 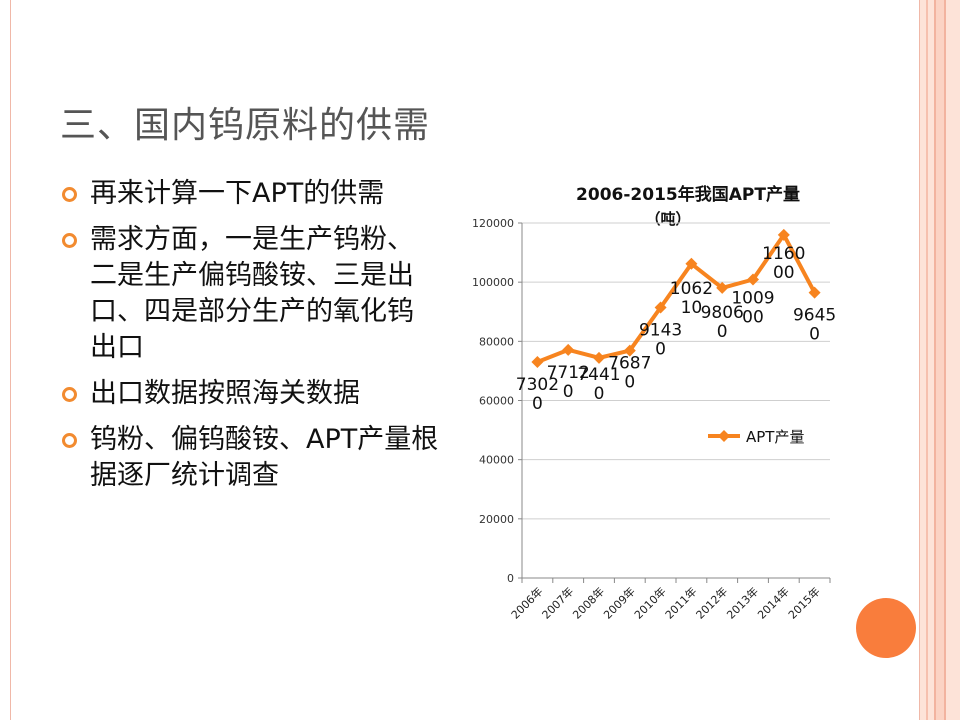 I want to click on bullet-item: 出口数据按照海关数据, so click(x=250, y=394).